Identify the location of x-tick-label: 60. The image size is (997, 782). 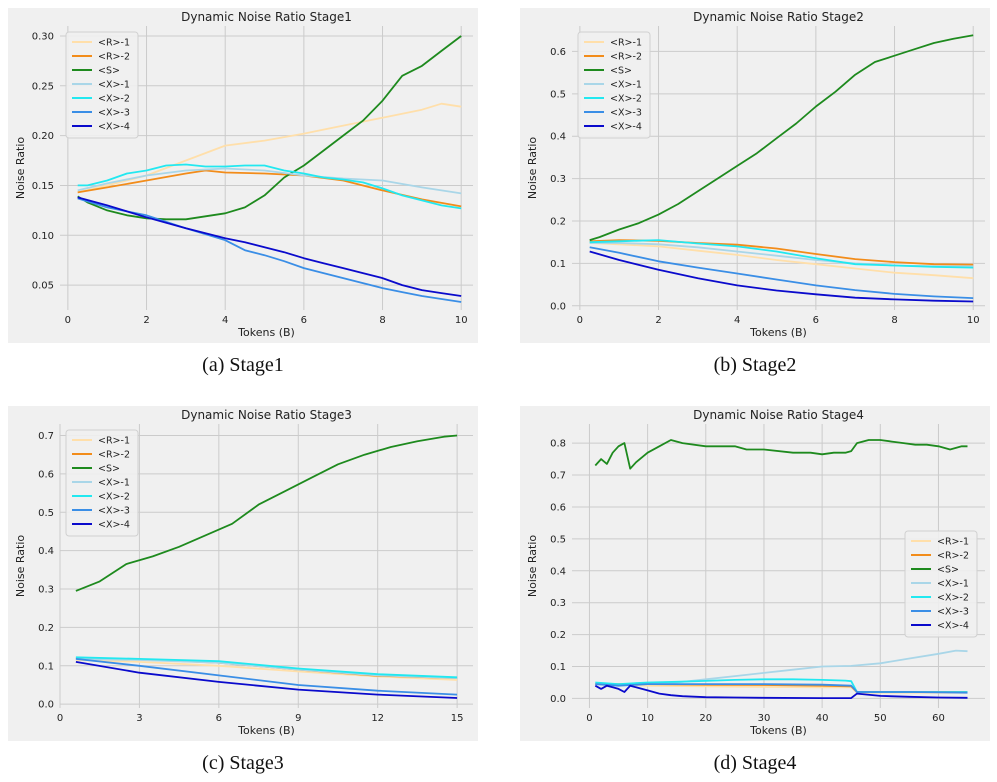
(938, 718).